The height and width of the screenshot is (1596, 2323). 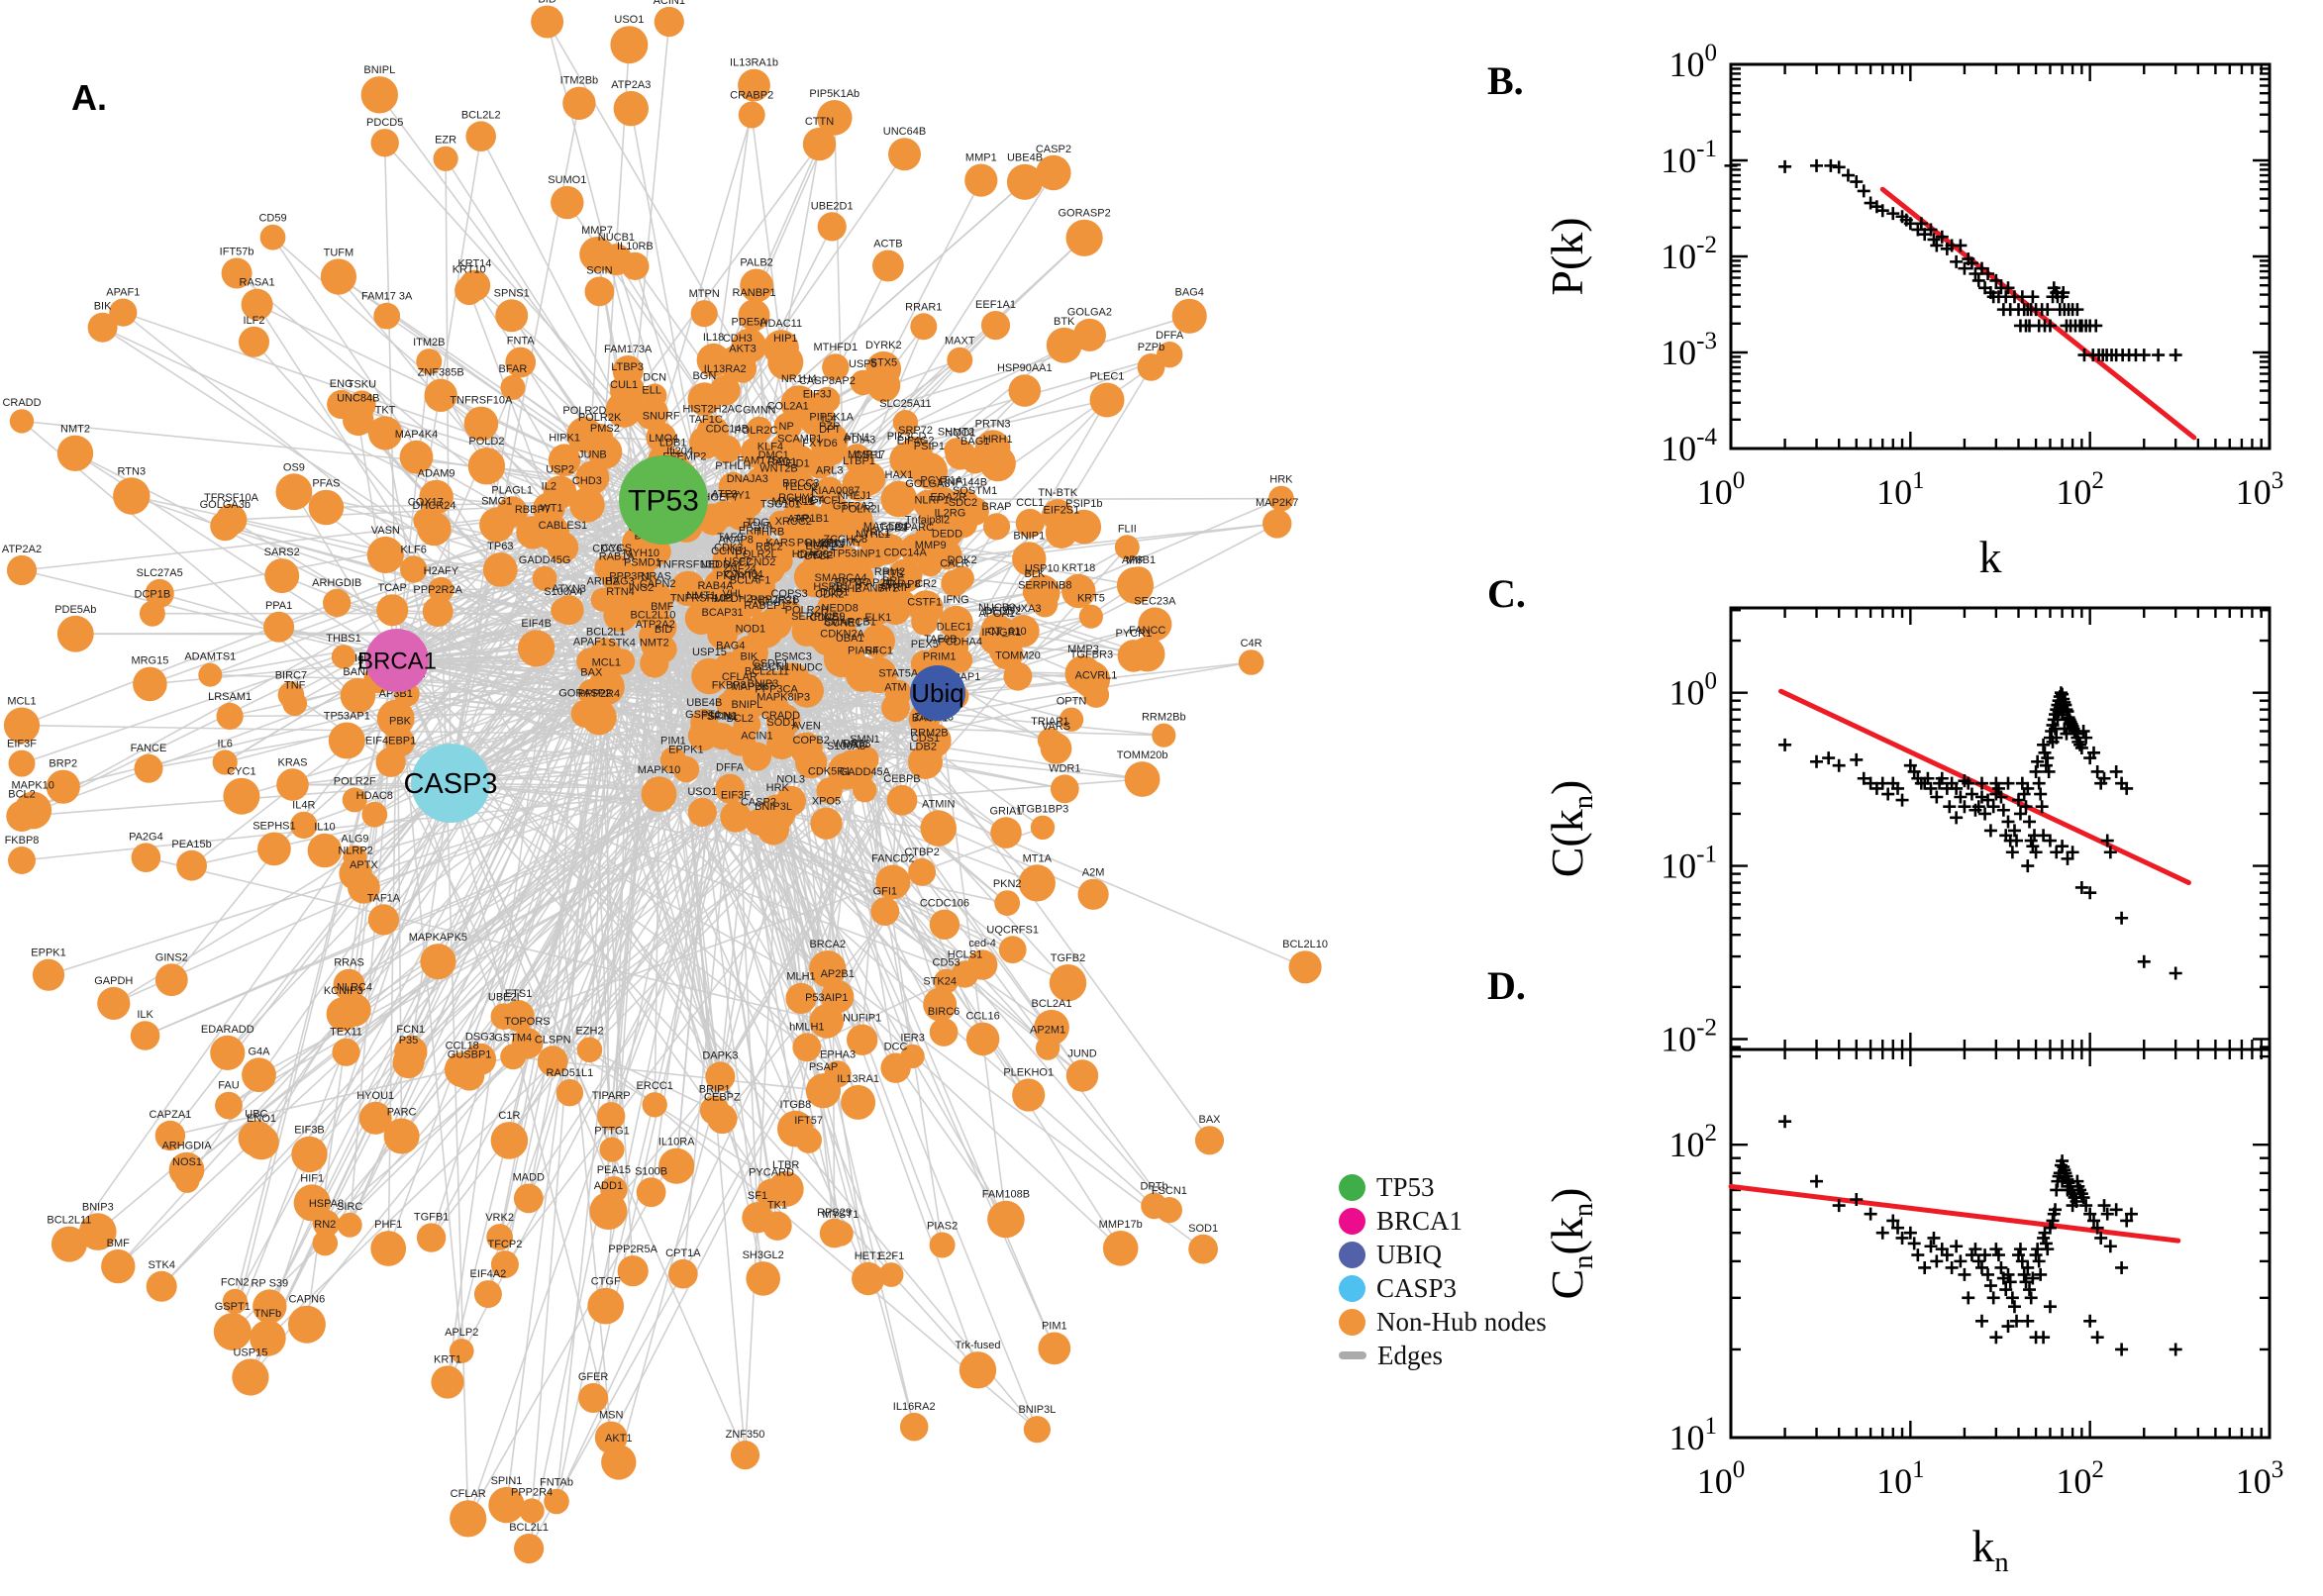 I want to click on svg-text: PYCR1, so click(x=1135, y=634).